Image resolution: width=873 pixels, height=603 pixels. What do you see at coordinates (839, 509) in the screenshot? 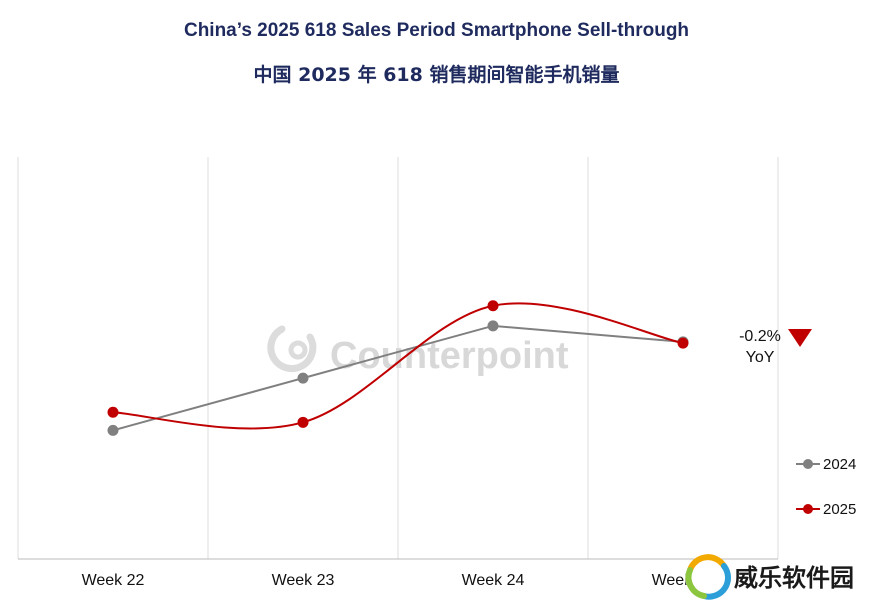
I see `legend-label-2025: 2025` at bounding box center [839, 509].